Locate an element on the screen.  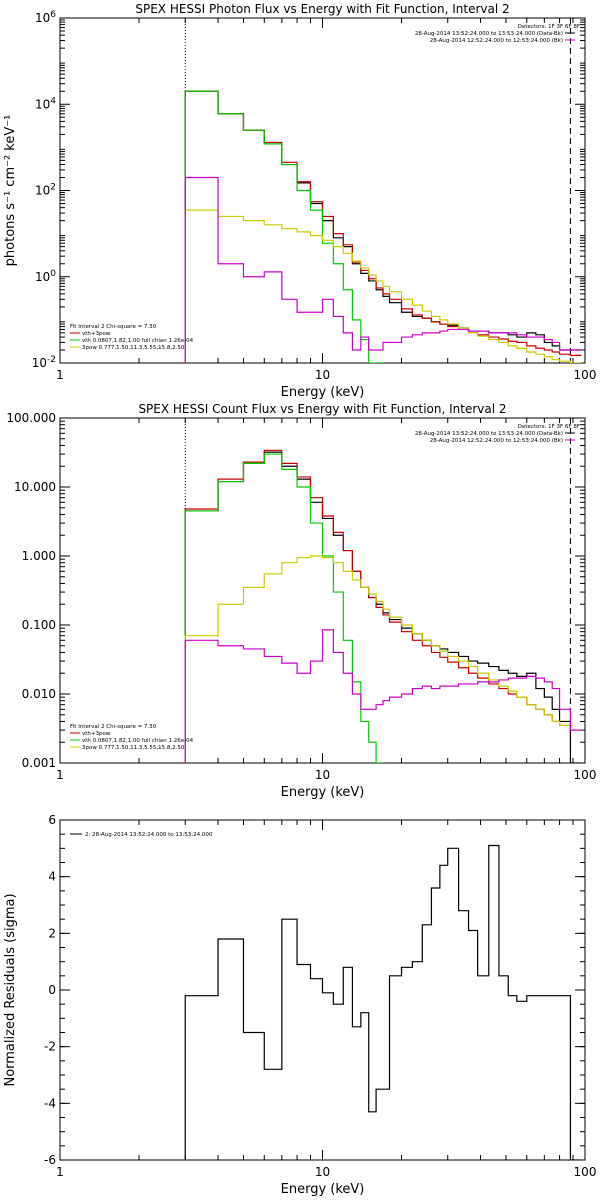
y-tick-label: 1.000 is located at coordinates (39, 556).